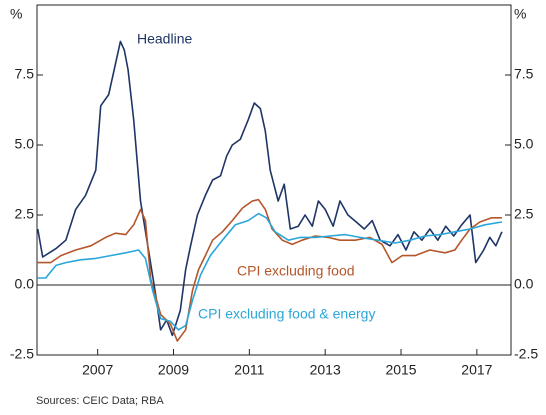  I want to click on y-tick-label-right: -2.5, so click(526, 354).